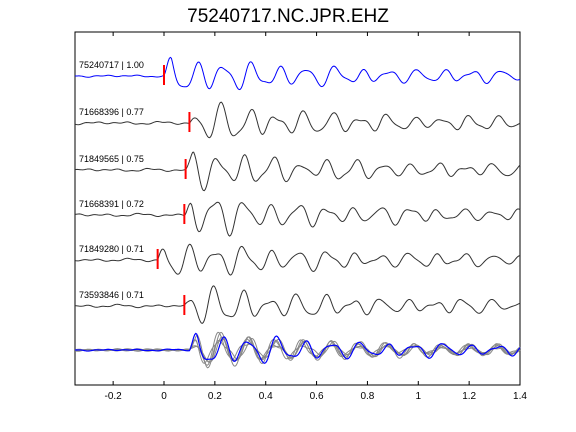 Image resolution: width=576 pixels, height=432 pixels. Describe the element at coordinates (367, 396) in the screenshot. I see `x-tick-label: 0.8` at that location.